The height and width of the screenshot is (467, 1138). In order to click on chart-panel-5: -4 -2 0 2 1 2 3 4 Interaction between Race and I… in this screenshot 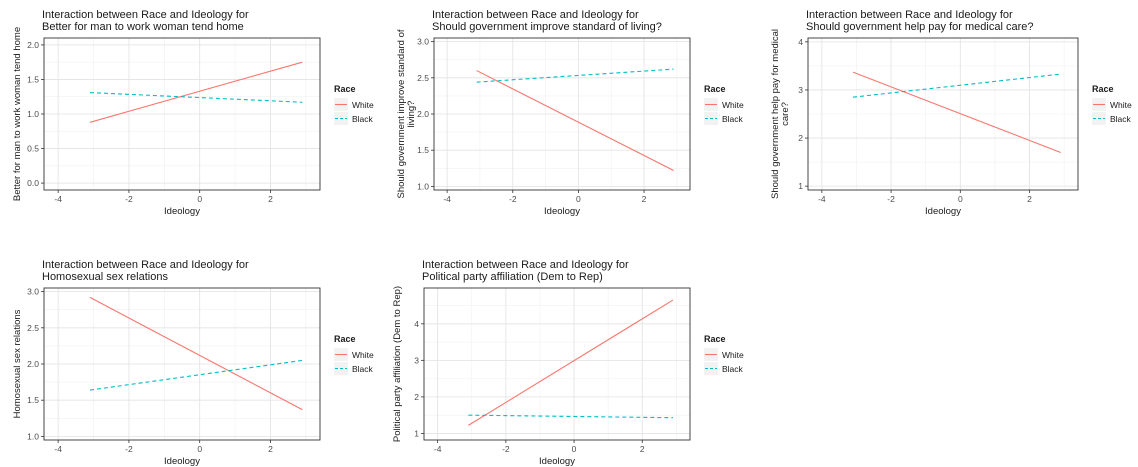, I will do `click(568, 363)`.